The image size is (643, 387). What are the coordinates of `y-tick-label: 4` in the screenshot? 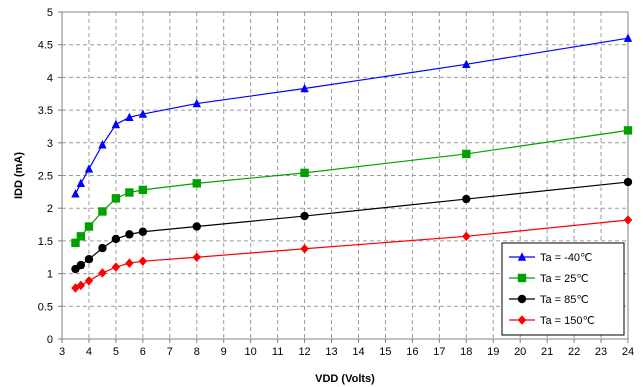 It's located at (50, 78).